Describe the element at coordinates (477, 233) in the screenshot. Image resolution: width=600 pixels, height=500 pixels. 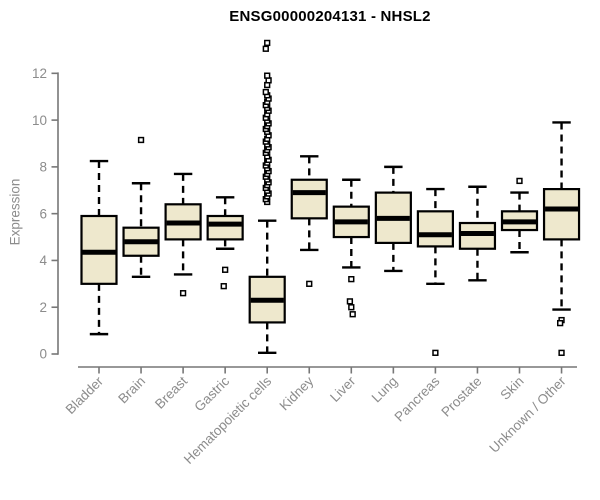
I see `box-group-prostate` at that location.